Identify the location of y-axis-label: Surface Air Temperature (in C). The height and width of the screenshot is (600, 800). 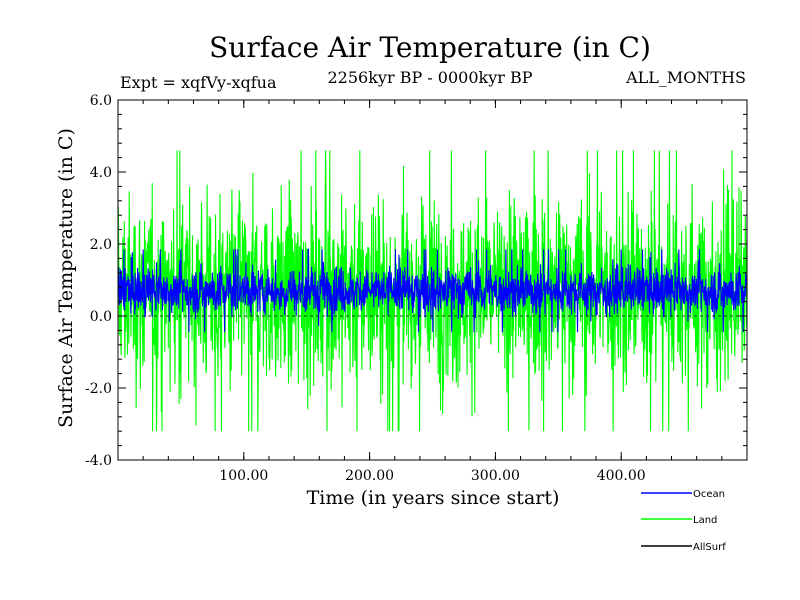
(66, 278).